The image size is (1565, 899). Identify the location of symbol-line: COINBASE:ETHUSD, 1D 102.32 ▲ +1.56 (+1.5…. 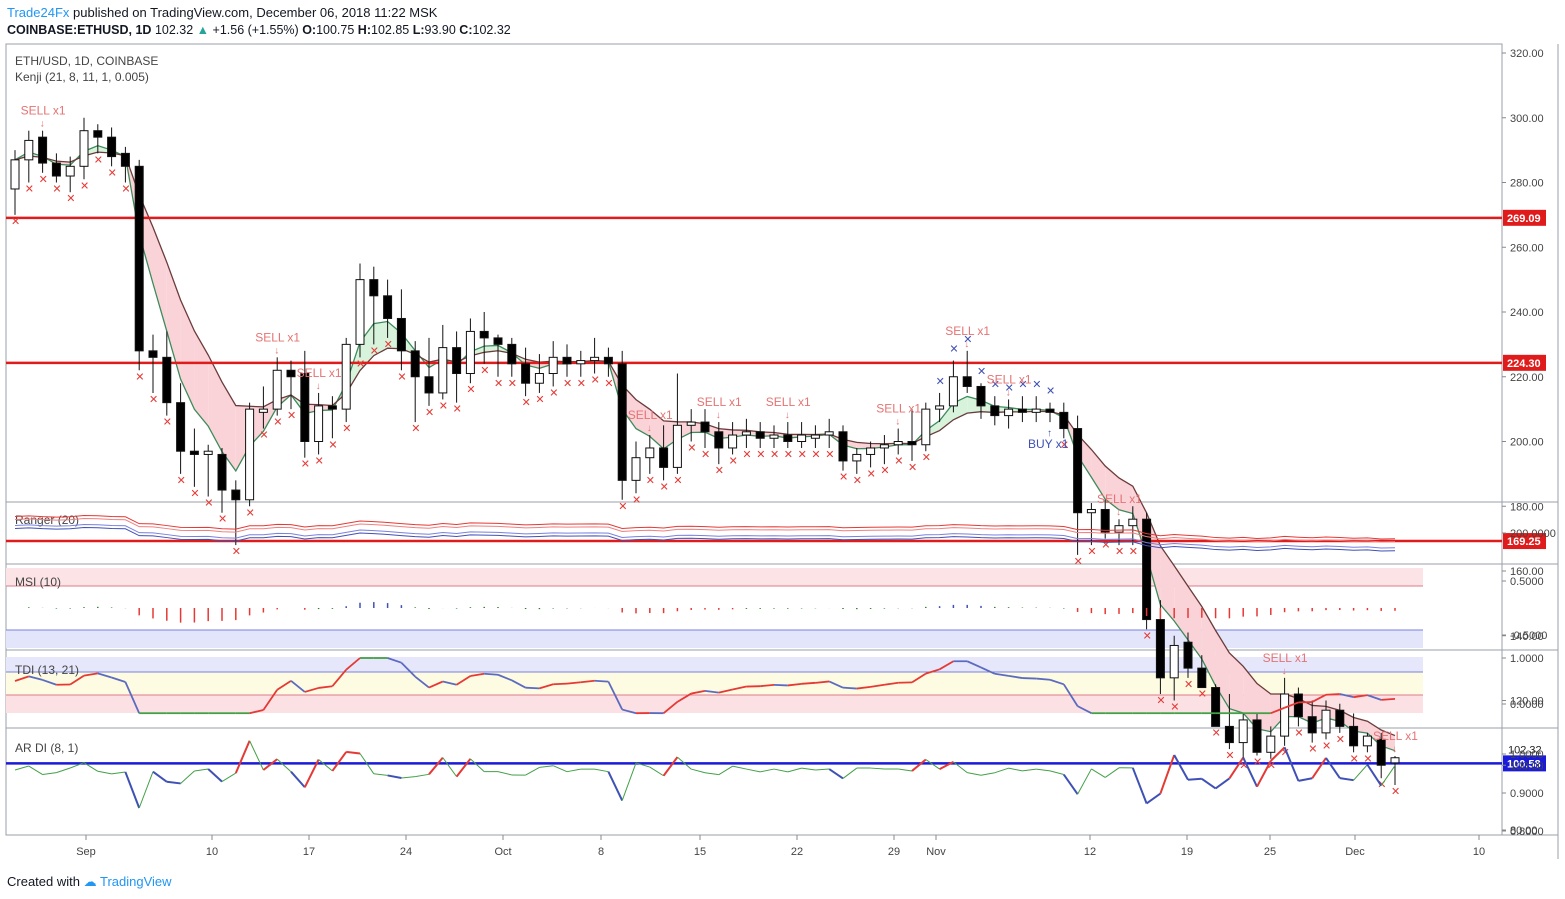
(259, 30).